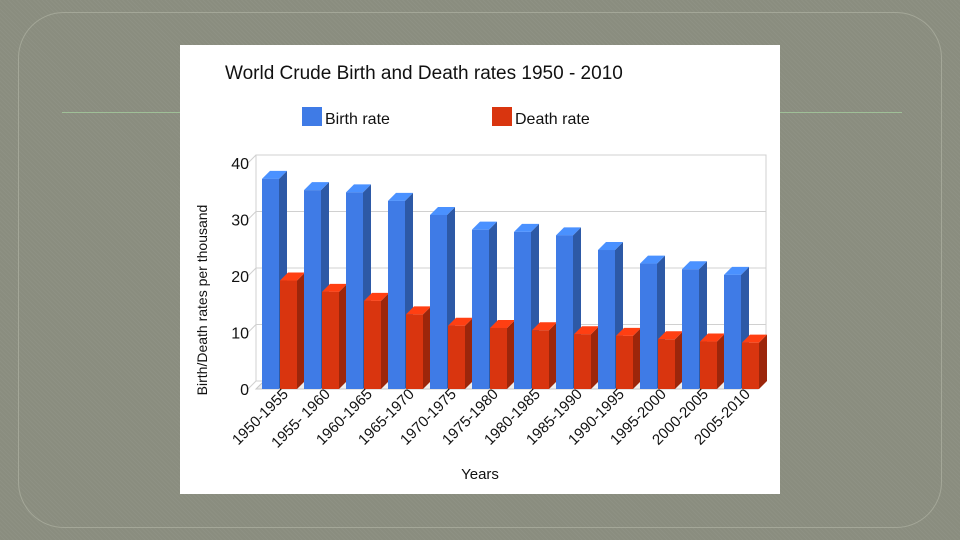 The height and width of the screenshot is (540, 960). What do you see at coordinates (312, 116) in the screenshot?
I see `legend-swatch-birth` at bounding box center [312, 116].